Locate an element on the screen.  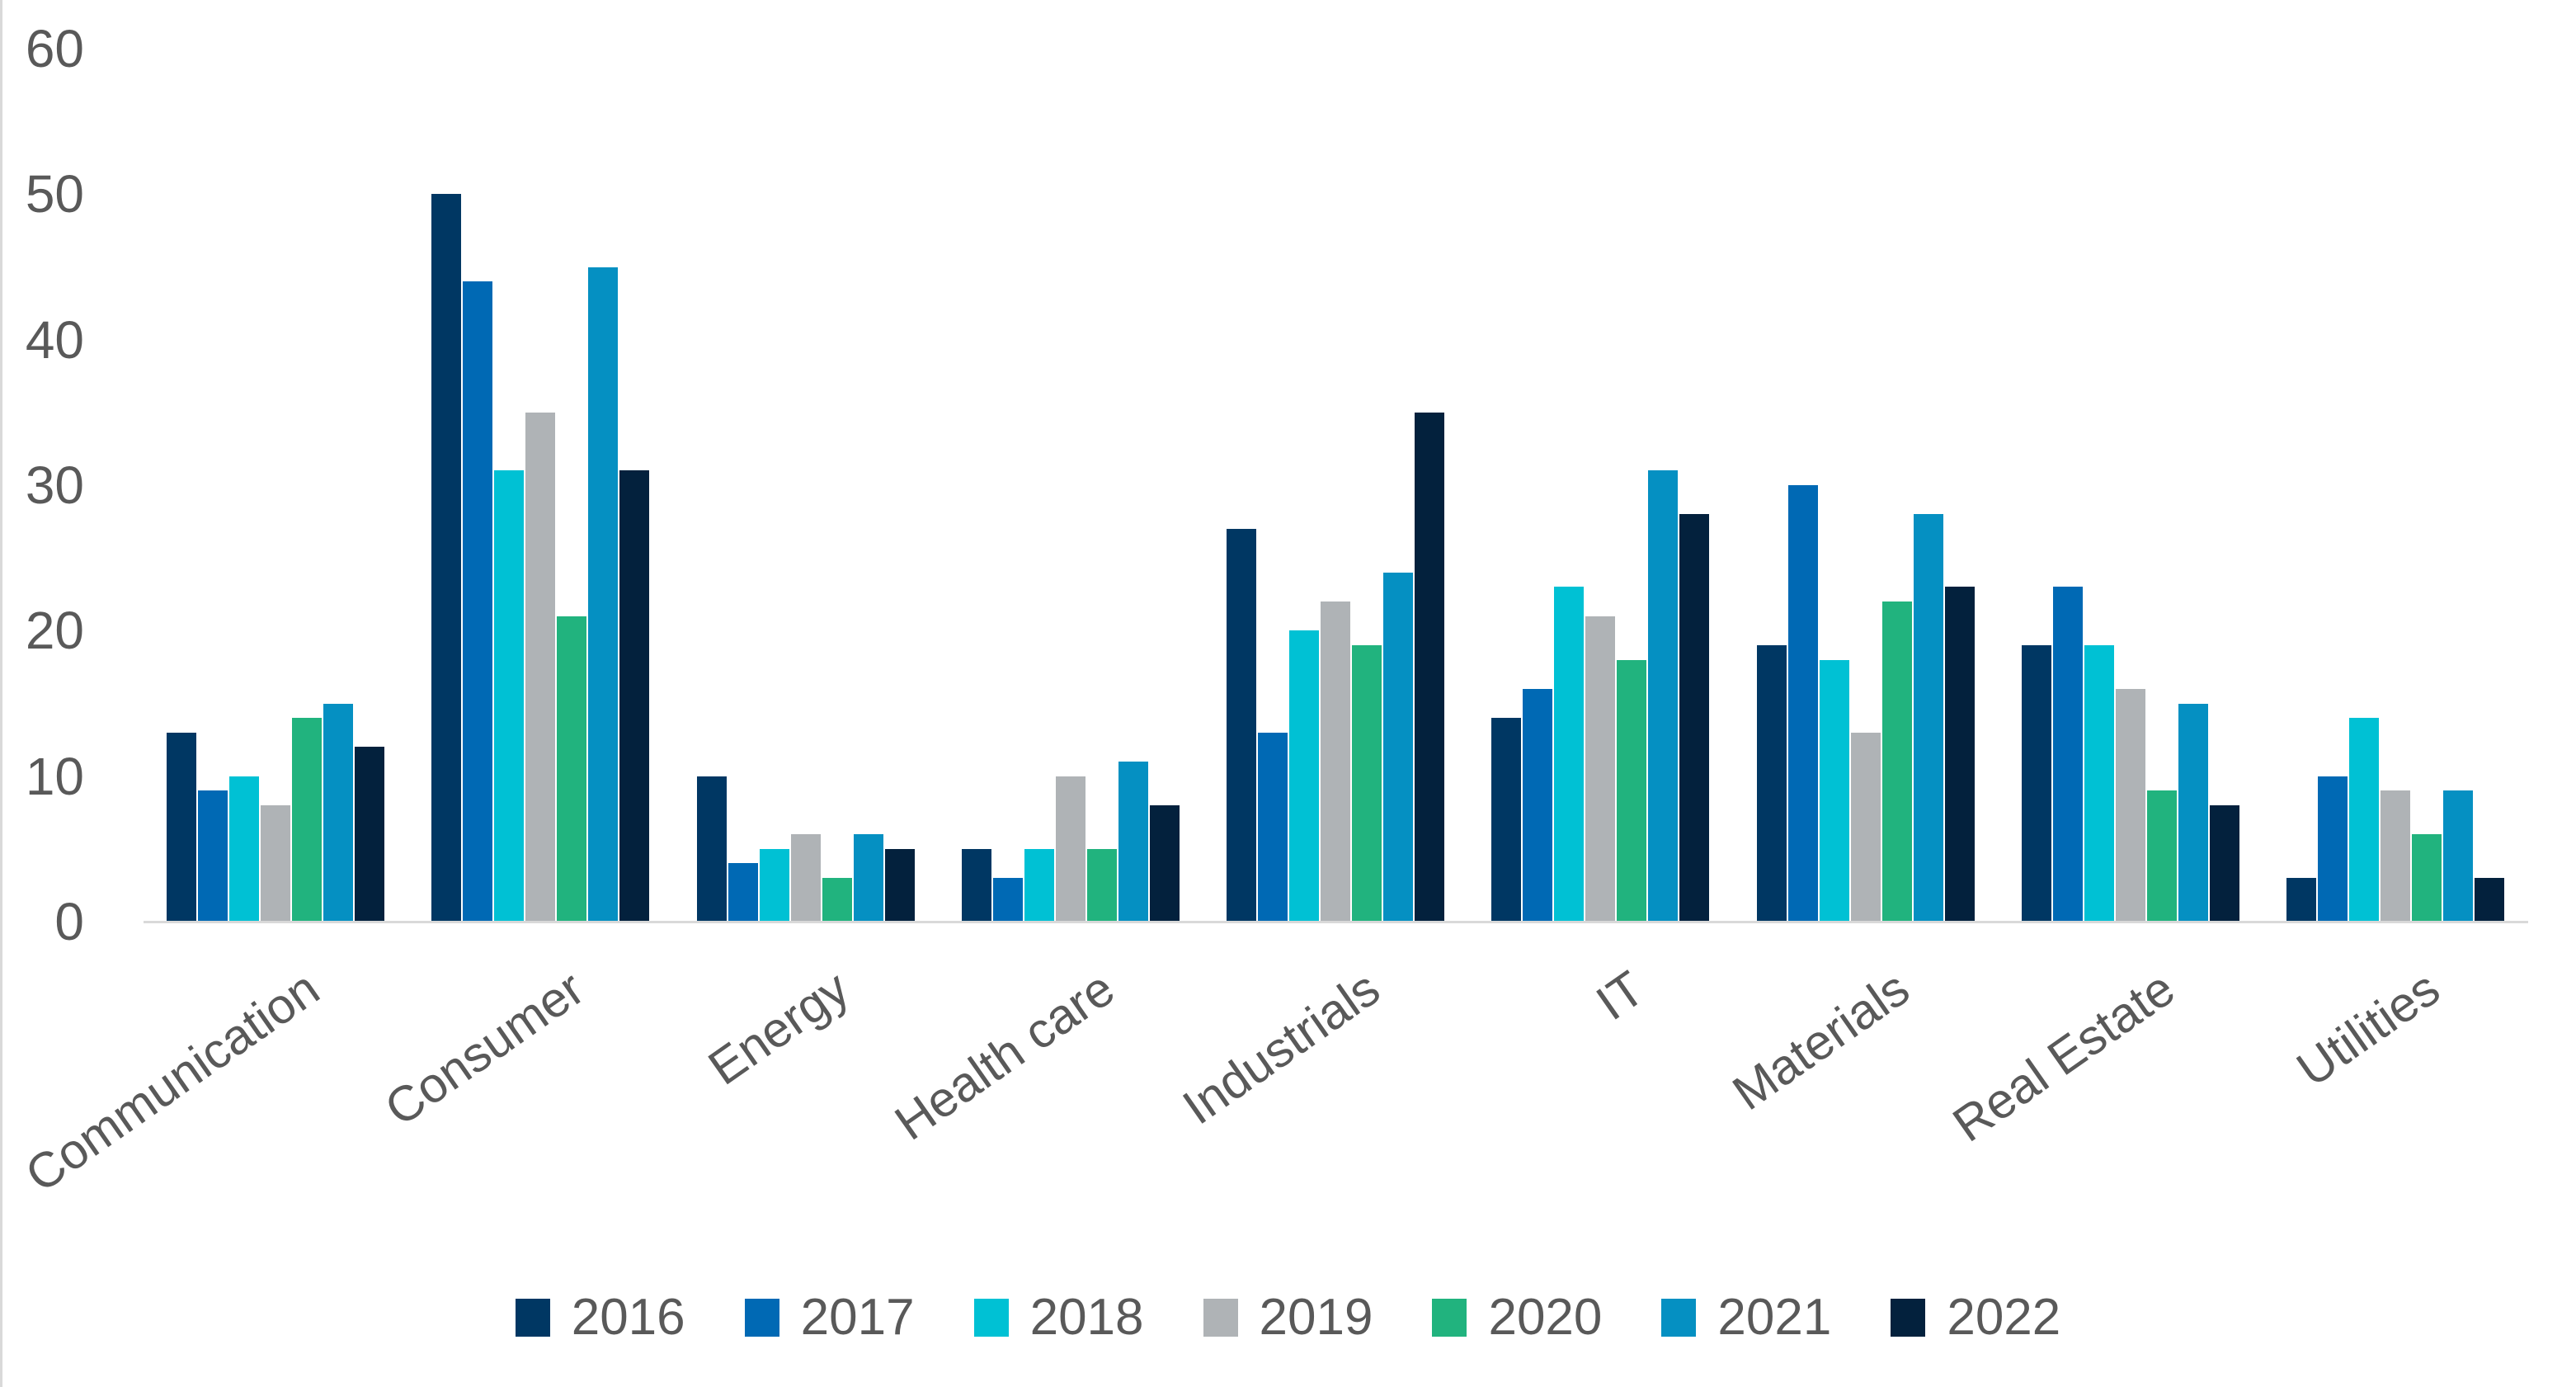
bar-consumer-2020 is located at coordinates (572, 769).